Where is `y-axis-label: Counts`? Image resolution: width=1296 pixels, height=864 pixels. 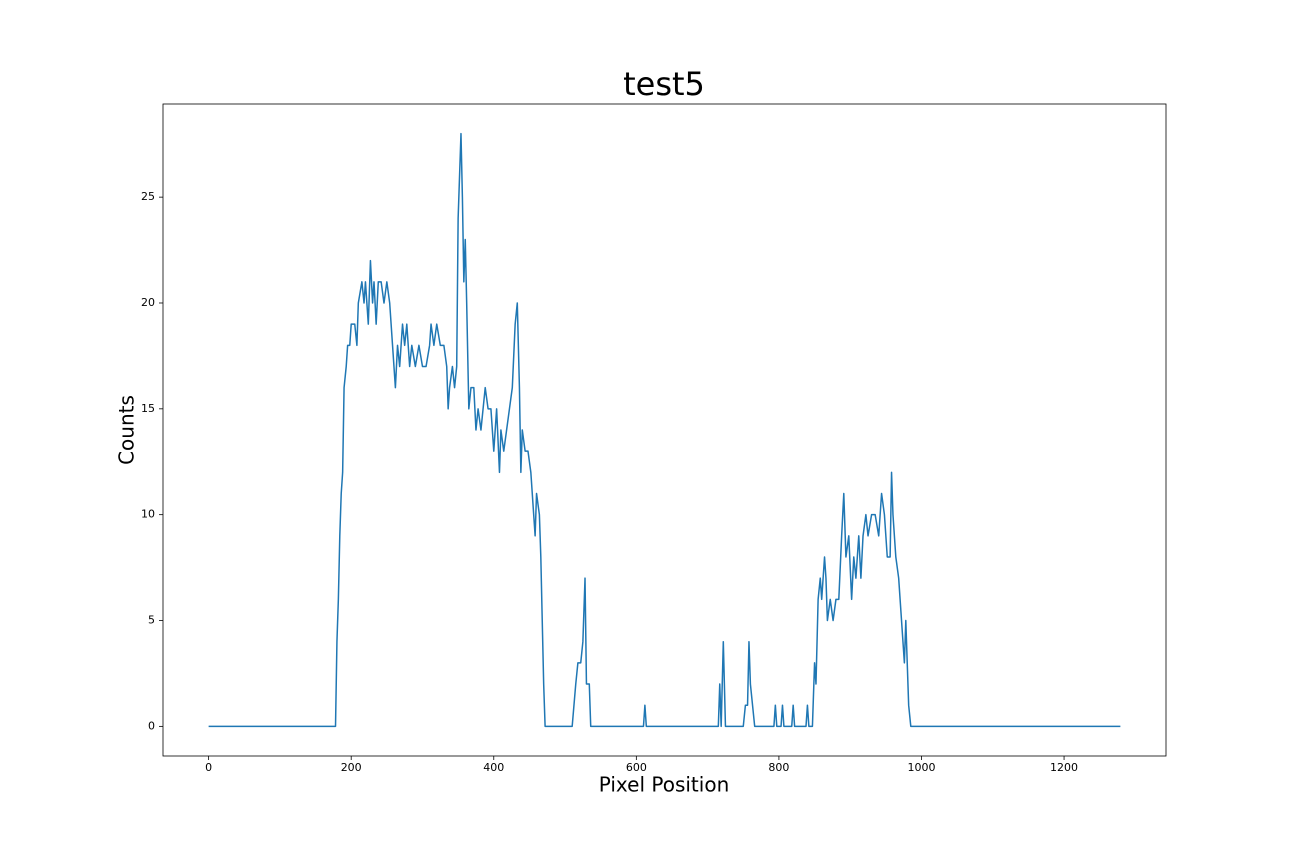
y-axis-label: Counts is located at coordinates (127, 430).